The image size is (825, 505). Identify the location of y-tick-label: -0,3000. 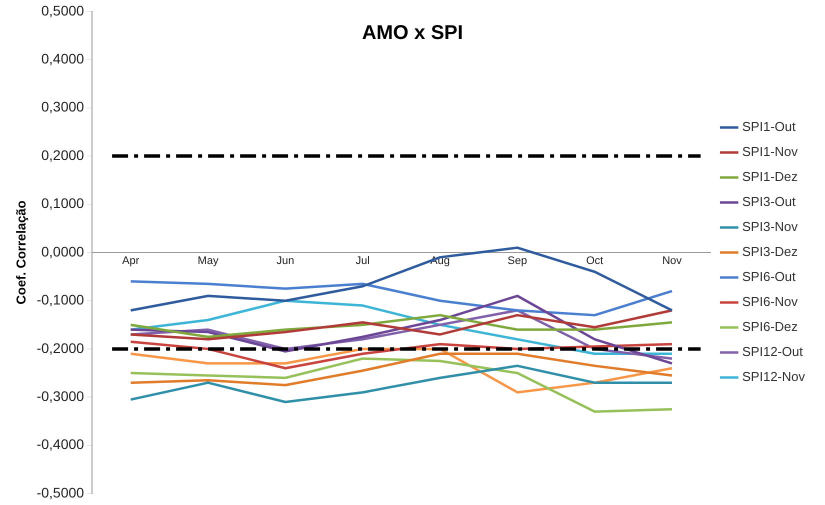
(60, 396).